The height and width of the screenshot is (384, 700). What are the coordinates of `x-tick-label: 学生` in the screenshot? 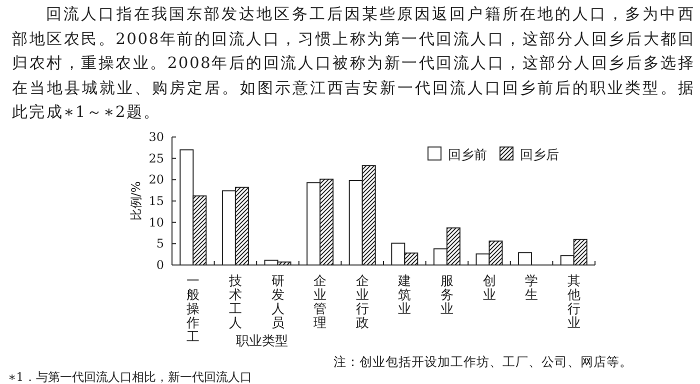 It's located at (531, 288).